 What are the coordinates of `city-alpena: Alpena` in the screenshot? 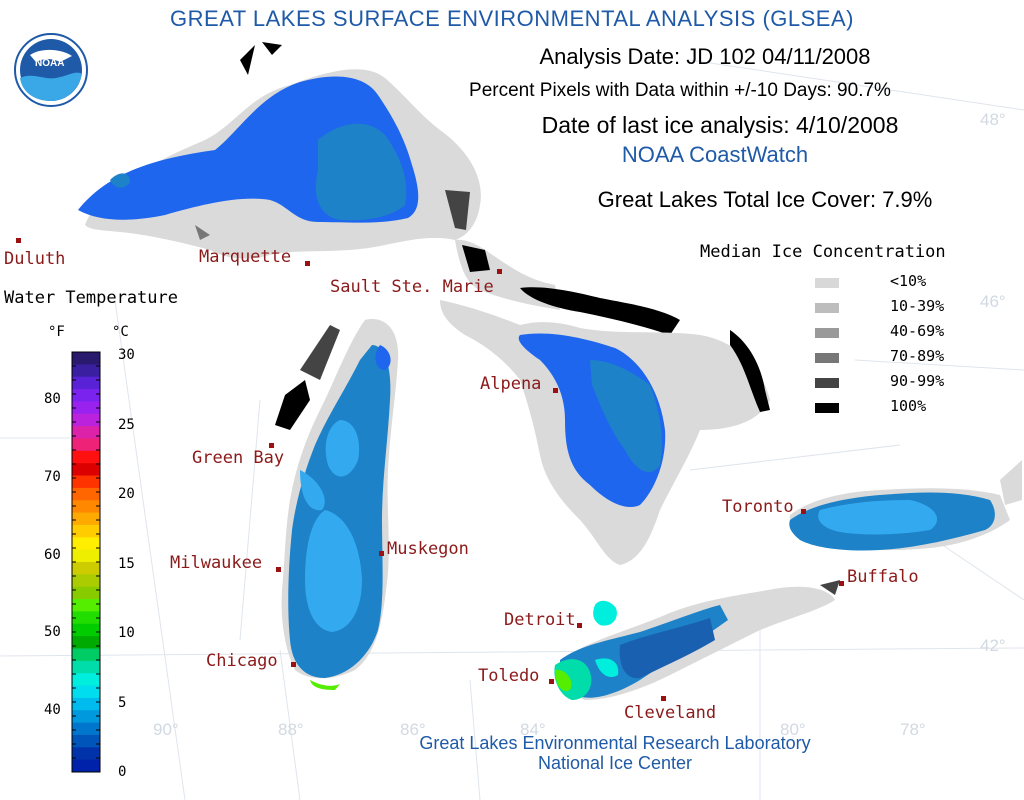 It's located at (511, 384).